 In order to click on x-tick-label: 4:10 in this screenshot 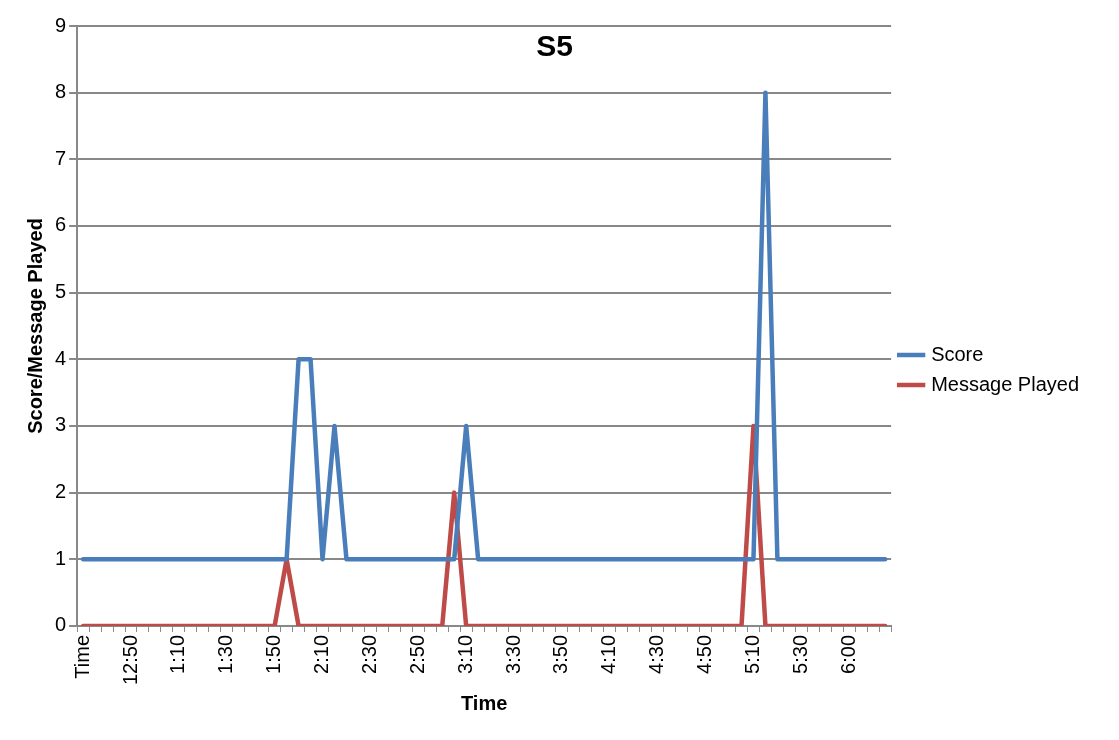, I will do `click(608, 654)`.